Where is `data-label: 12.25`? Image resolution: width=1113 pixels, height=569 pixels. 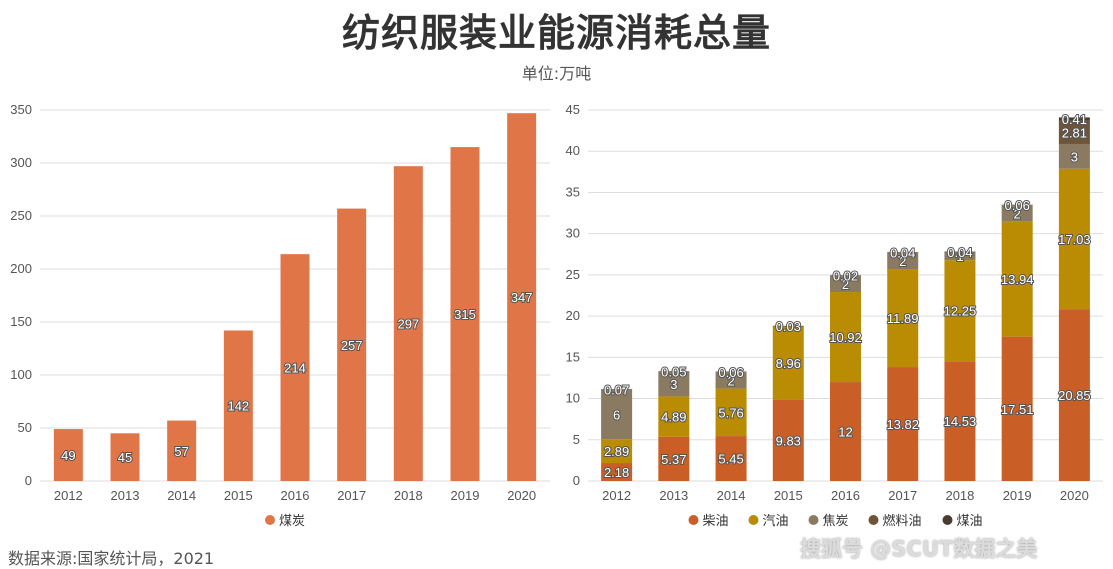 data-label: 12.25 is located at coordinates (960, 311).